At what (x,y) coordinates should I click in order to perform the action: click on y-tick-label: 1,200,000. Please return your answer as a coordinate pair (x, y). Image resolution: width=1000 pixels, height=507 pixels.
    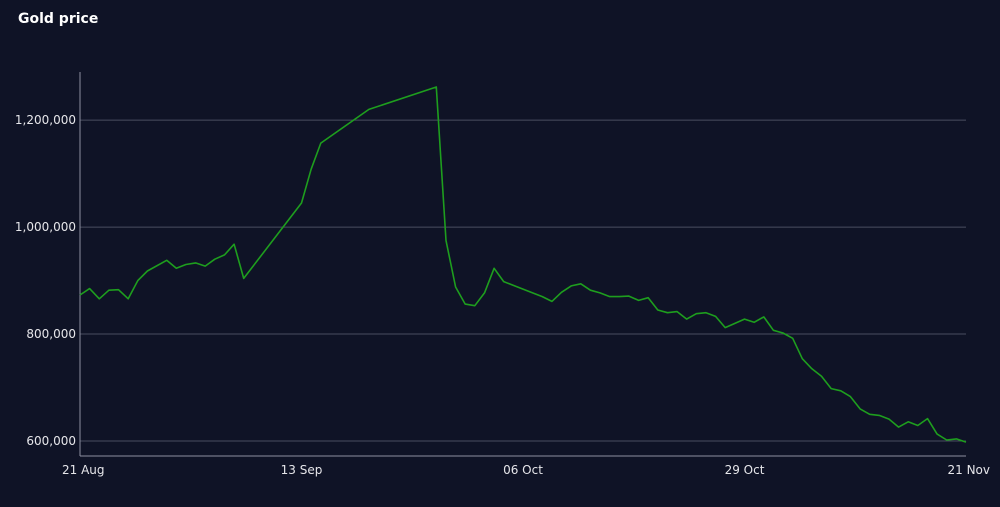
    Looking at the image, I should click on (45, 120).